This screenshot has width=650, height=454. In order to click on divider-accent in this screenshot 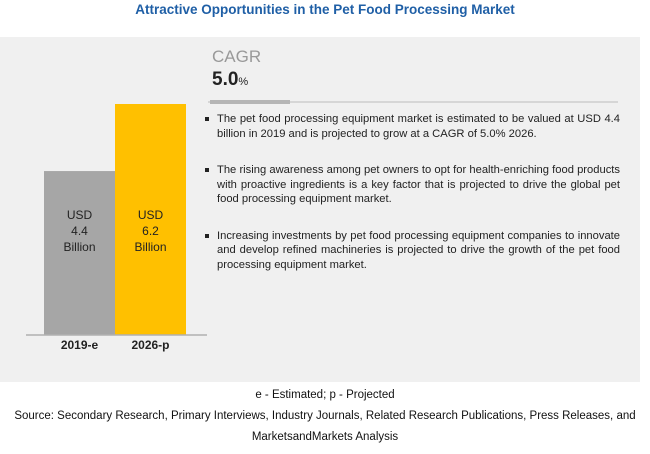, I will do `click(250, 102)`.